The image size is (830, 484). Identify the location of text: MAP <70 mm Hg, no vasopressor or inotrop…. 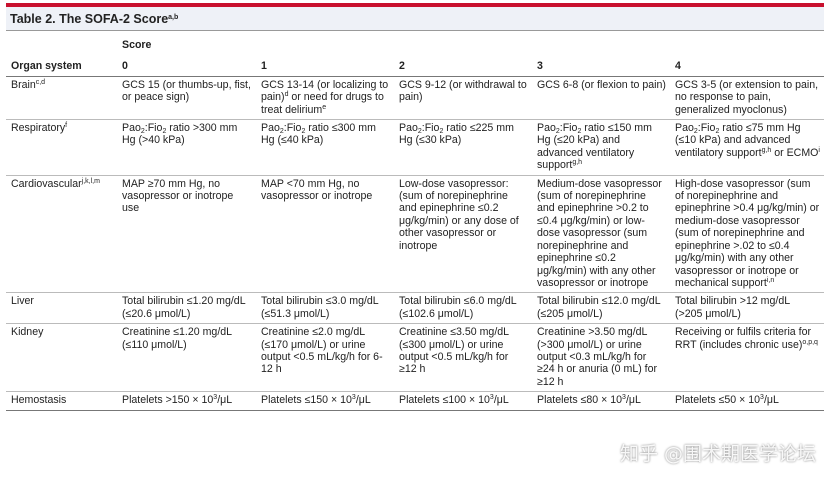
(317, 190).